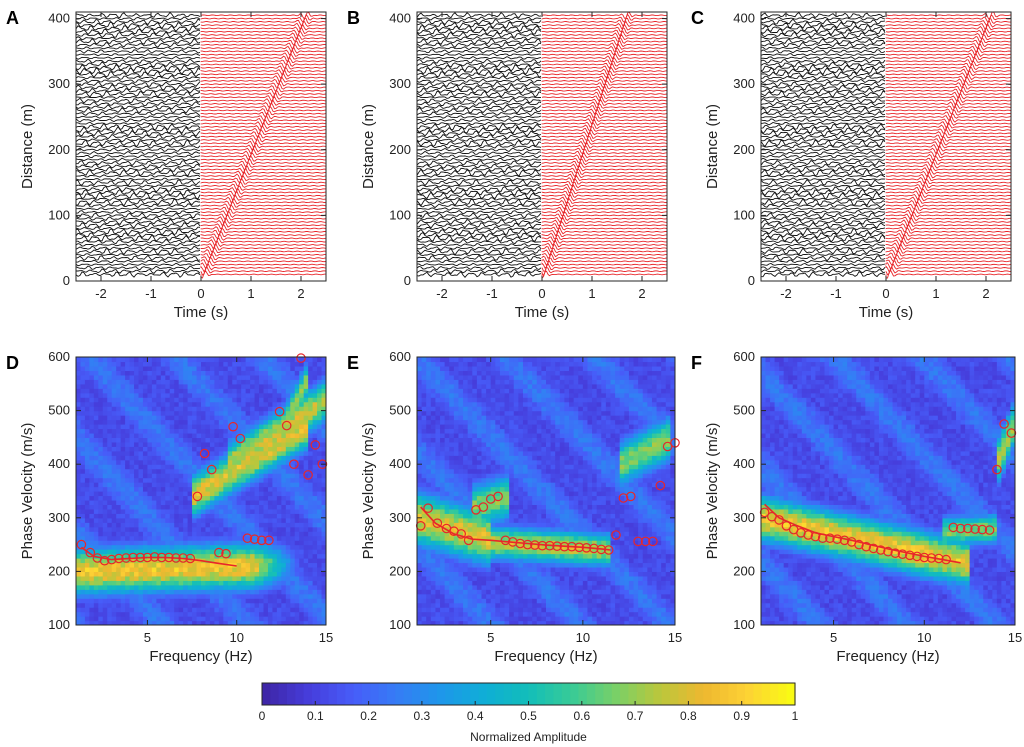 The width and height of the screenshot is (1024, 747). Describe the element at coordinates (308, 475) in the screenshot. I see `pick-point` at that location.